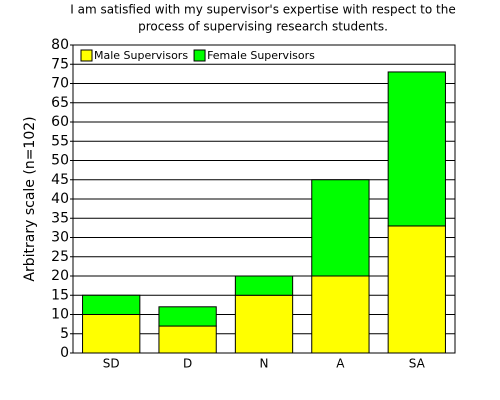  What do you see at coordinates (60, 64) in the screenshot?
I see `y-tick-label: 75` at bounding box center [60, 64].